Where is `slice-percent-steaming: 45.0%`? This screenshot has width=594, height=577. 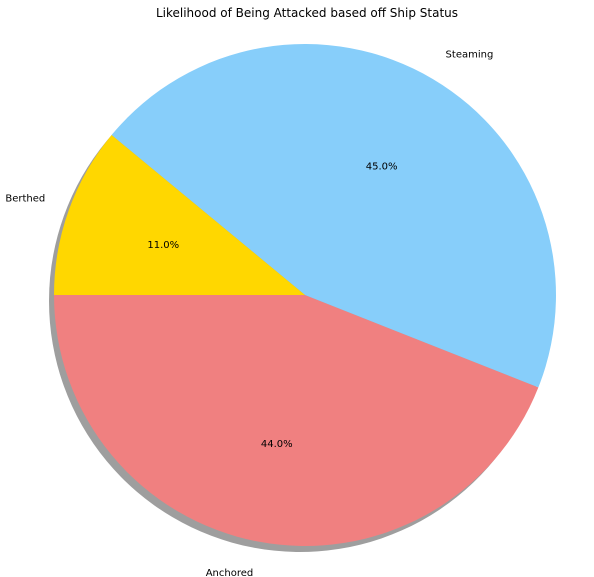
slice-percent-steaming: 45.0% is located at coordinates (382, 166).